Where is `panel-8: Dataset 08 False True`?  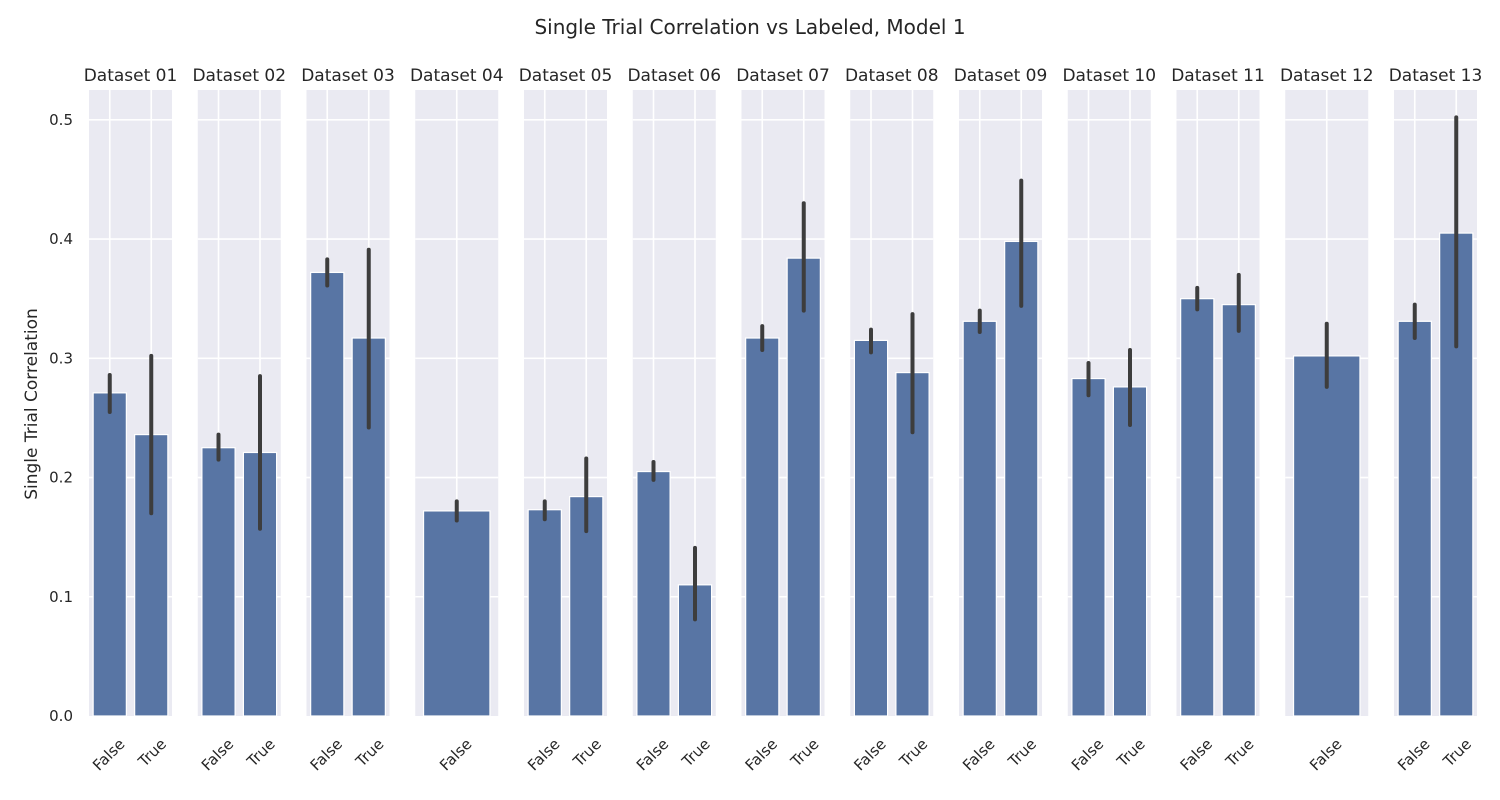
panel-8: Dataset 08 False True is located at coordinates (892, 420).